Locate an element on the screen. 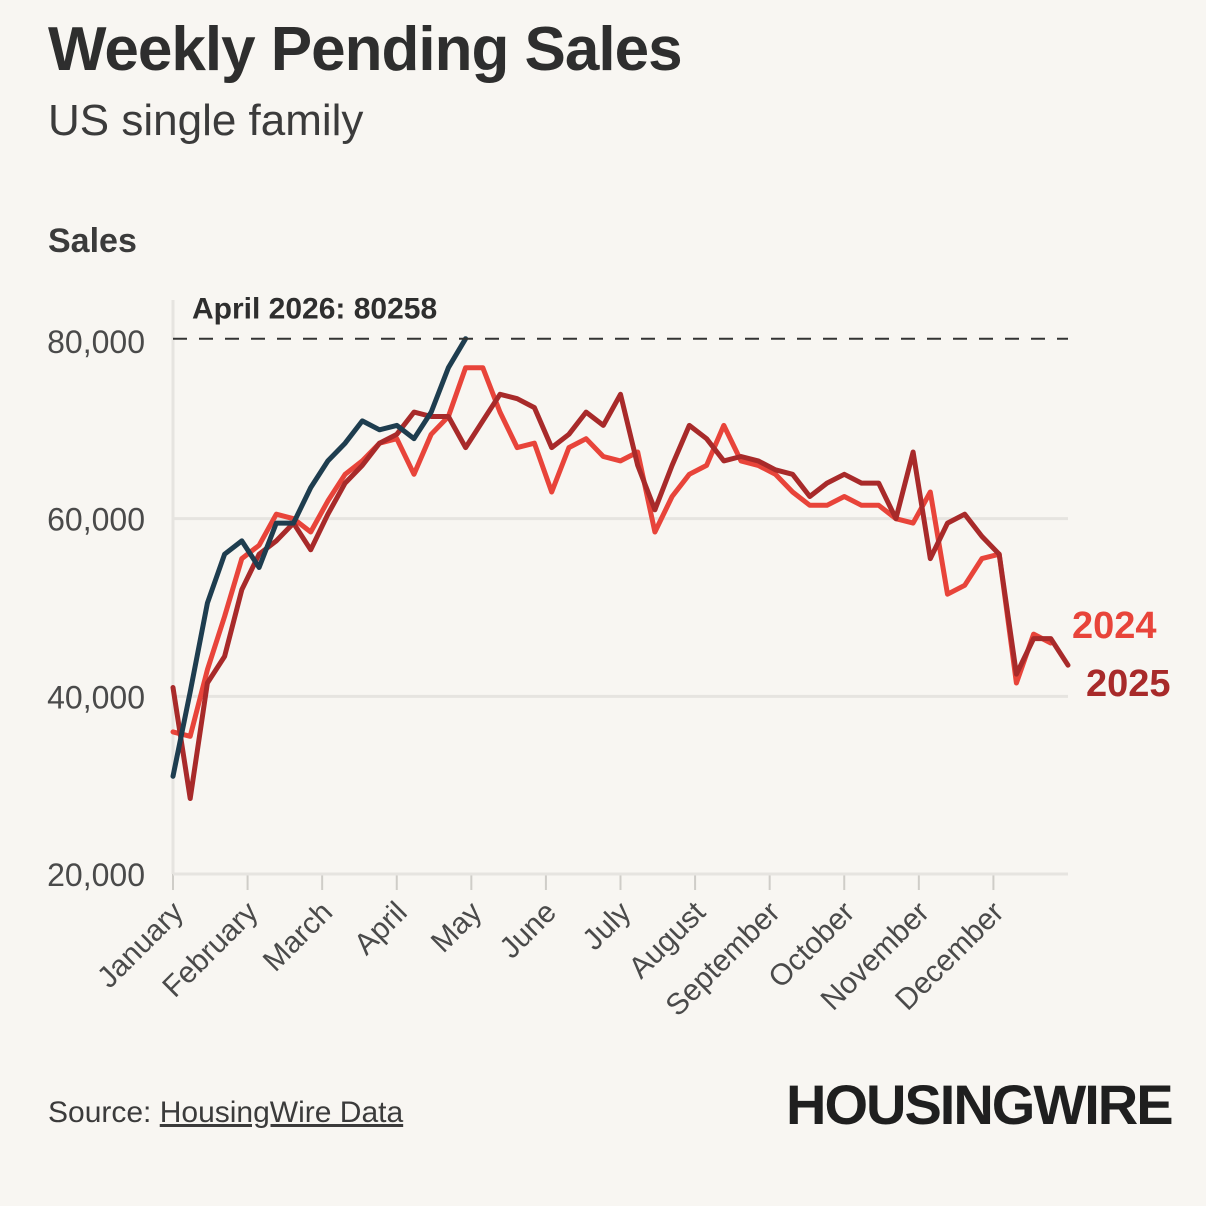 The image size is (1206, 1206). x-tick-label: June is located at coordinates (528, 930).